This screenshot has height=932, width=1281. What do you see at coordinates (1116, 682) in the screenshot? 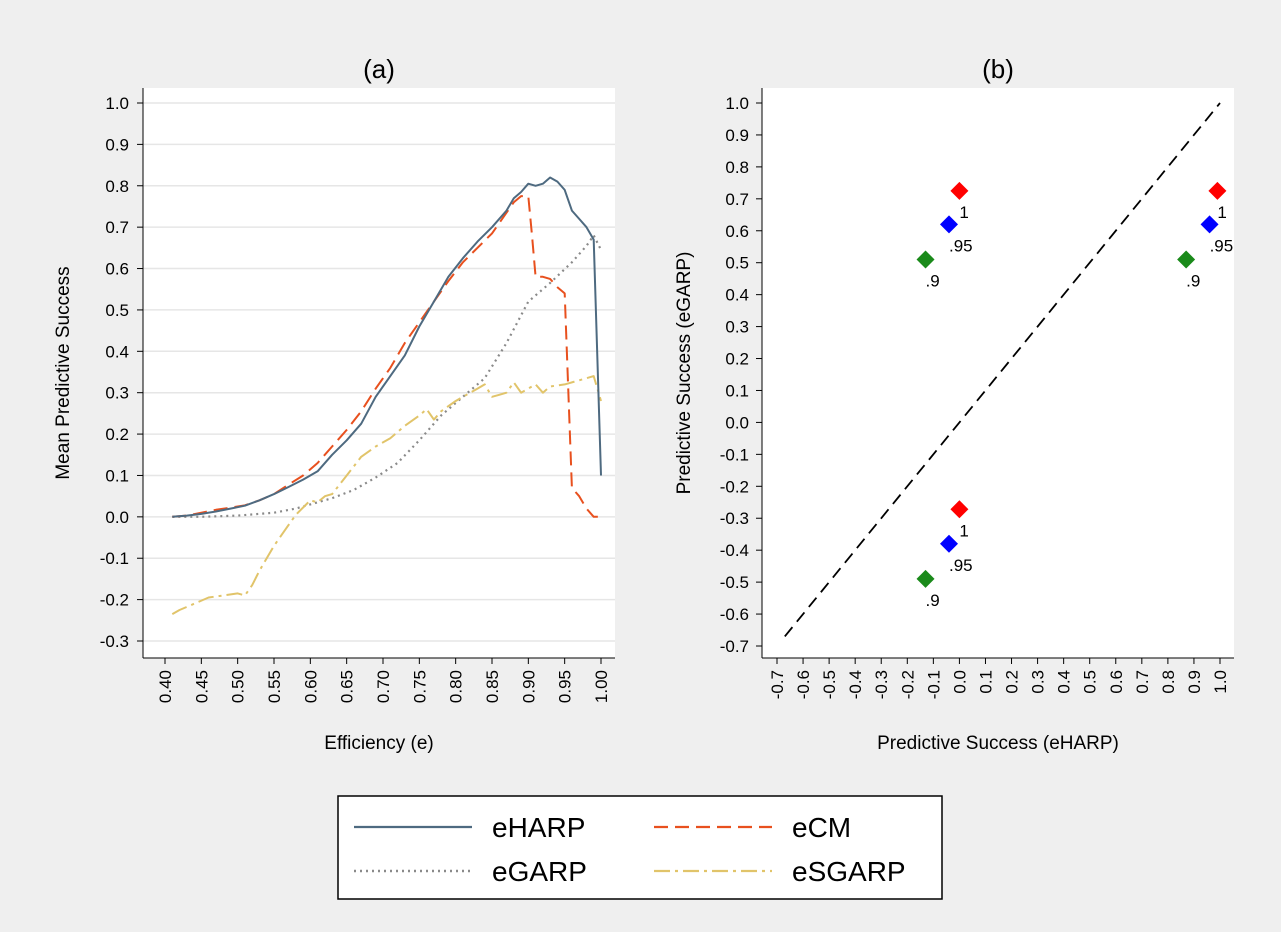
I see `panel-b-x-tick-label: 0.6` at bounding box center [1116, 682].